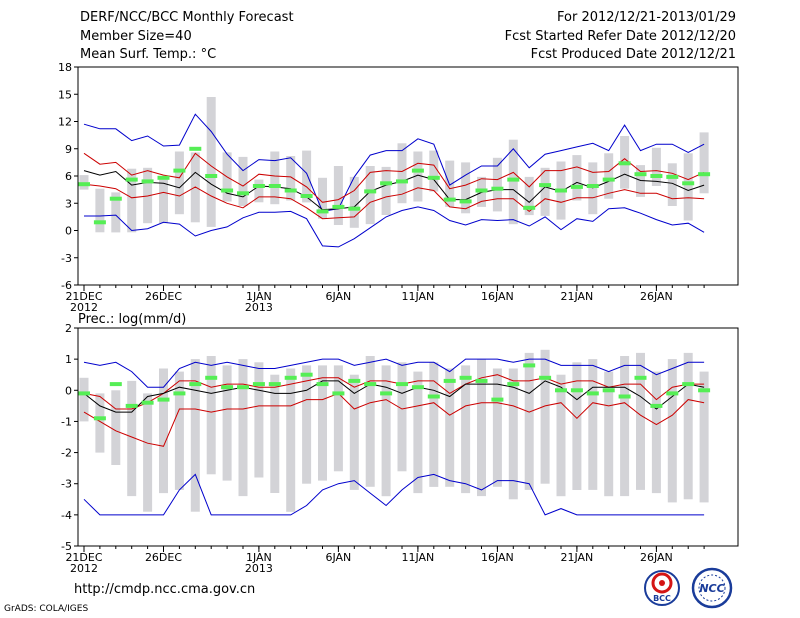 This screenshot has width=800, height=618. What do you see at coordinates (497, 296) in the screenshot?
I see `temperature-xtick-label: 16JAN` at bounding box center [497, 296].